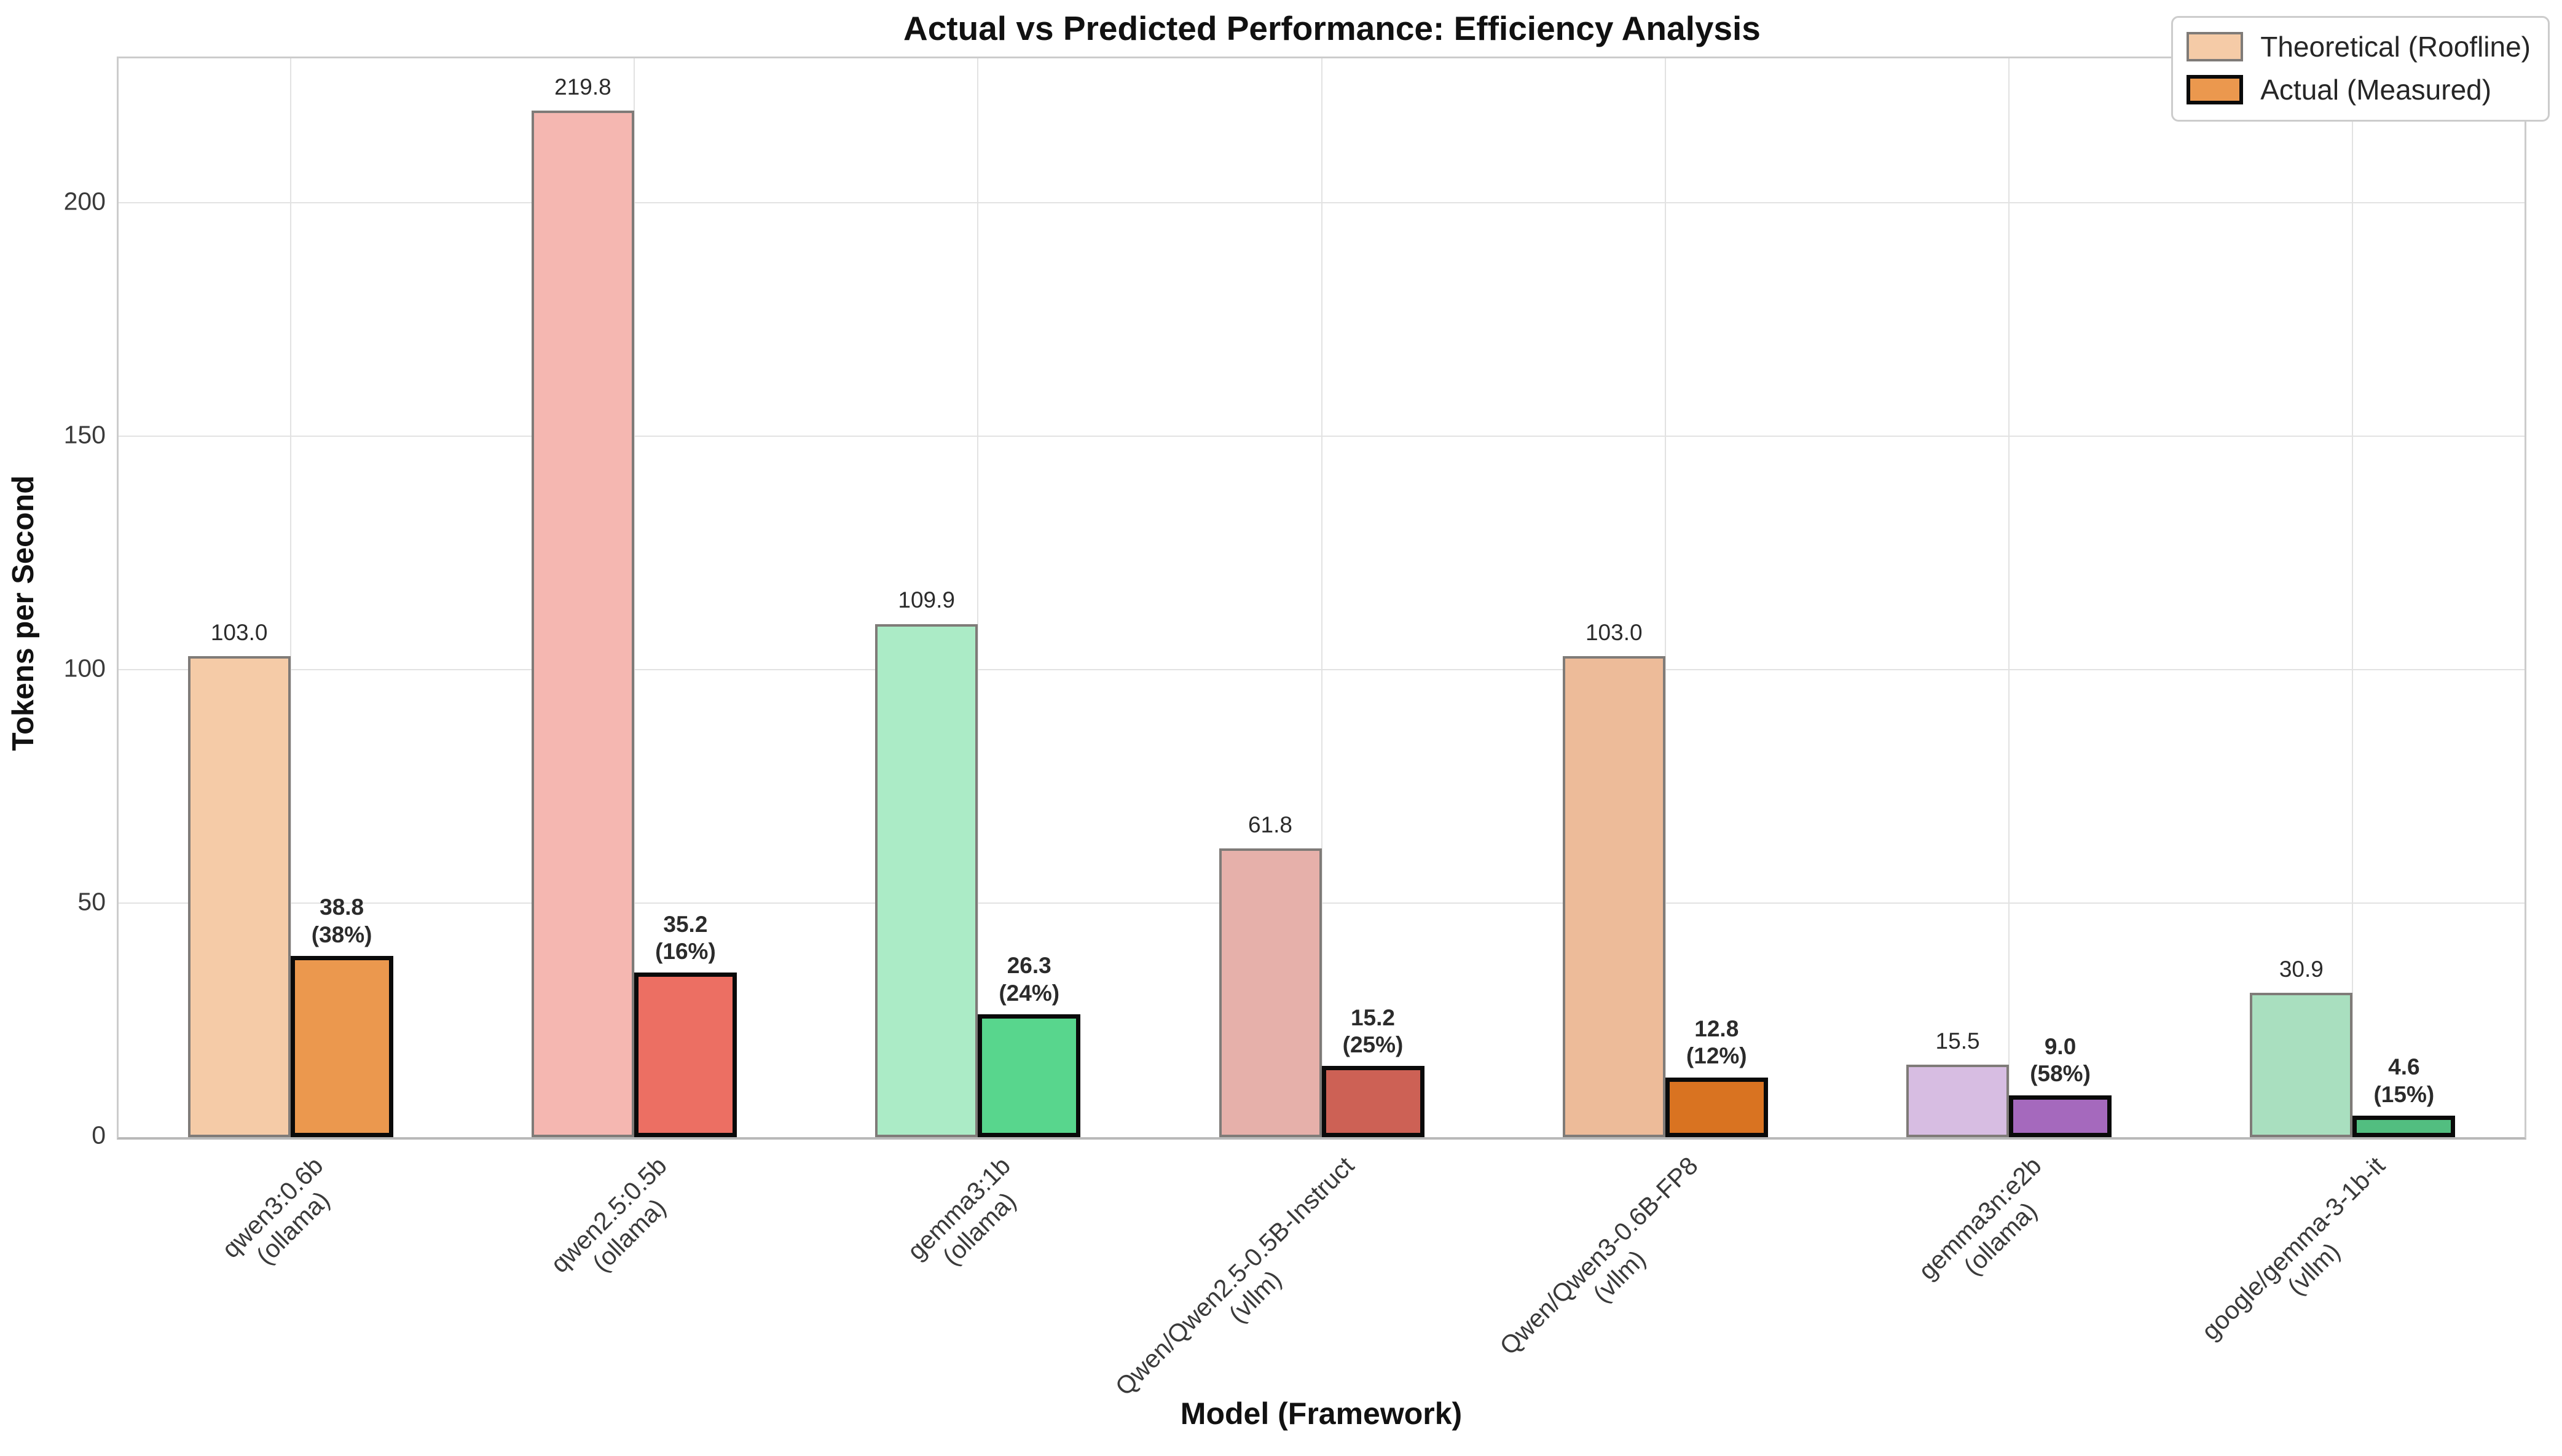 The image size is (2562, 1456). I want to click on x-tick-label: qwen3:0.6b (ollama), so click(275, 1210).